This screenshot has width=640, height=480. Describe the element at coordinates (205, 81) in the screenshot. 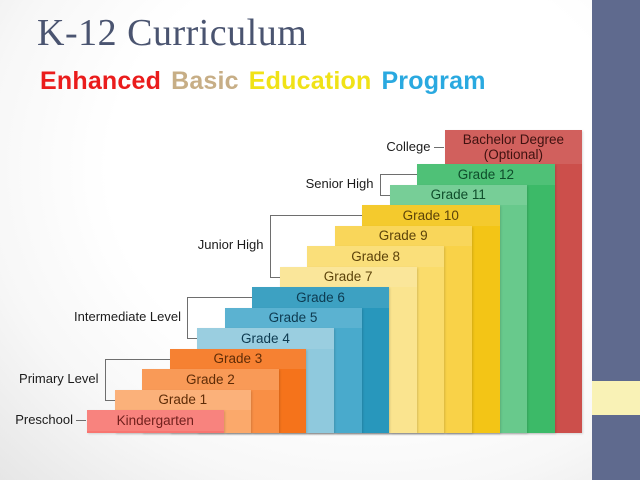

I see `subtitle-word-basic: Basic` at that location.